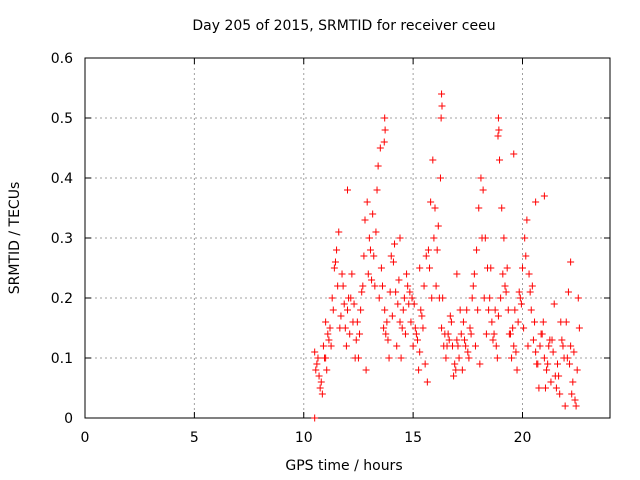  I want to click on x-tick-label: 10, so click(304, 438).